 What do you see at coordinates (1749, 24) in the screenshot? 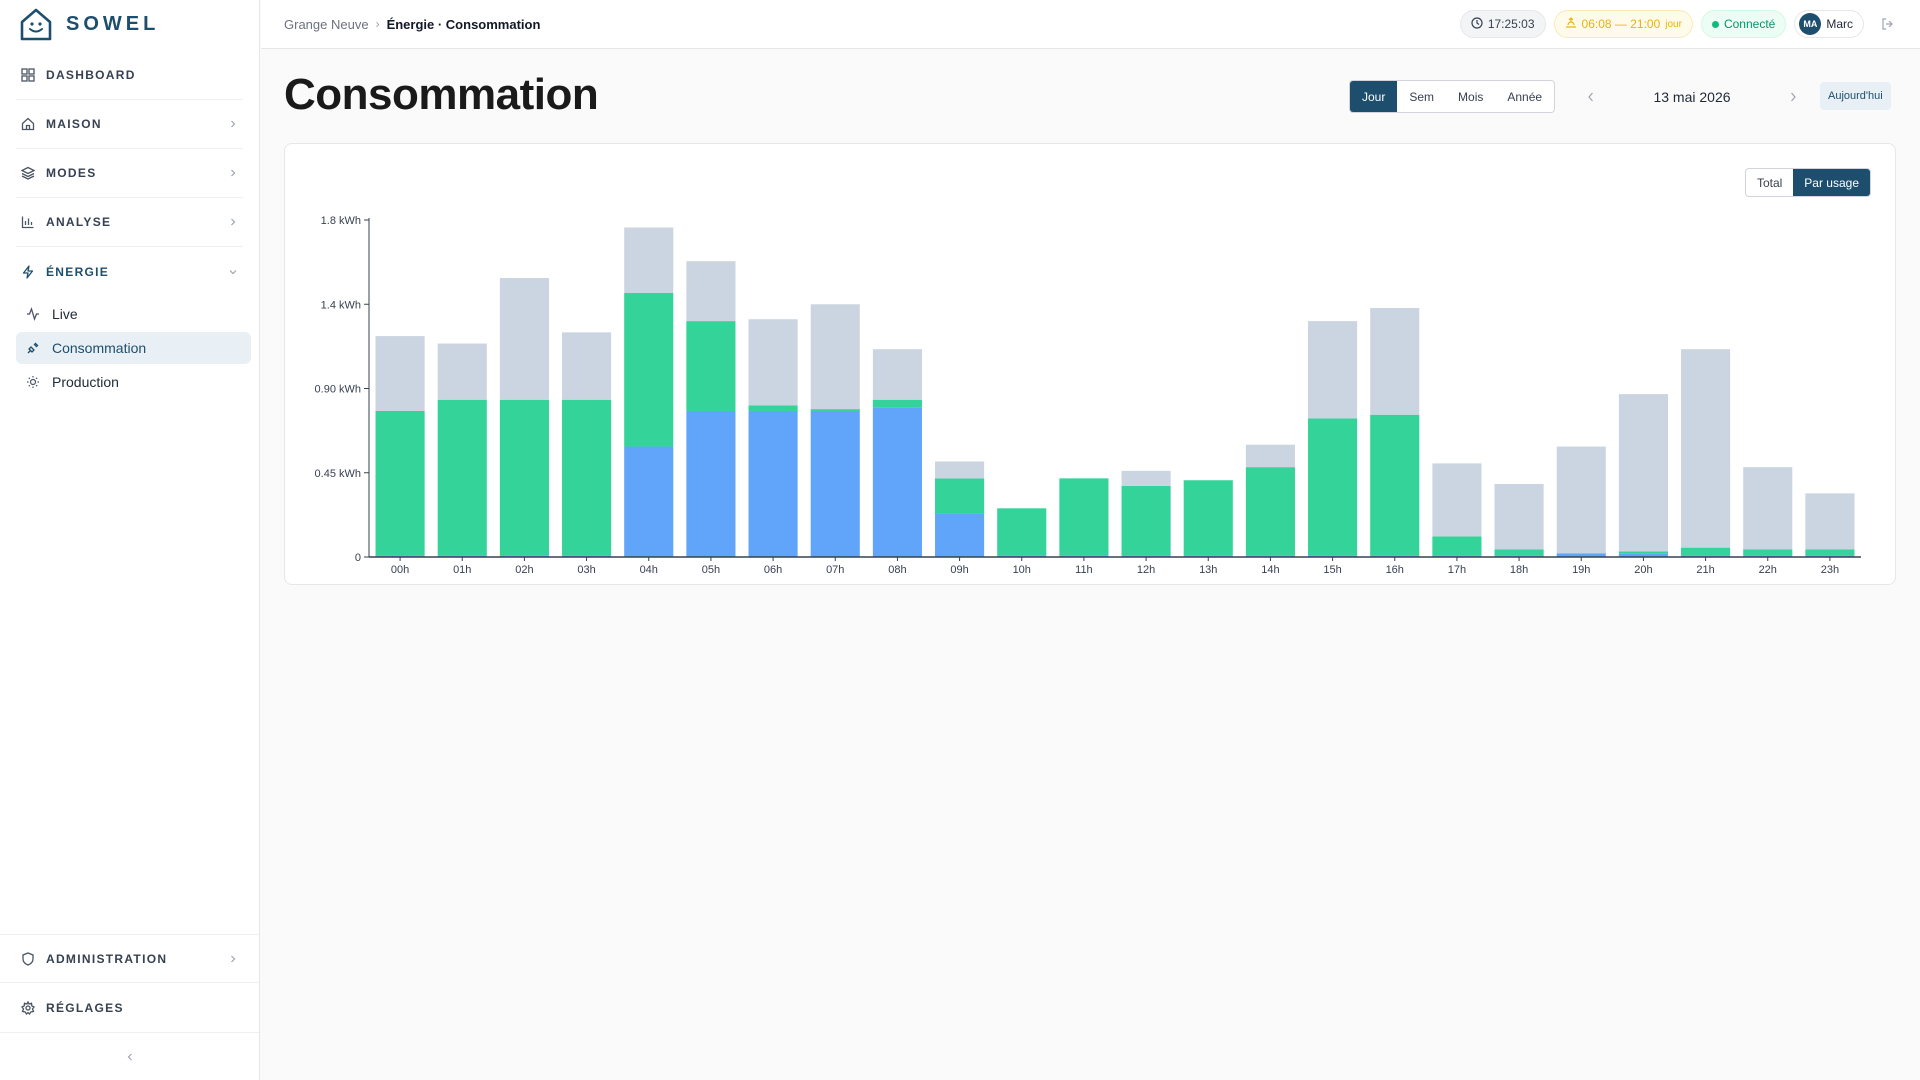
I see `connection-status-label: Connecté` at bounding box center [1749, 24].